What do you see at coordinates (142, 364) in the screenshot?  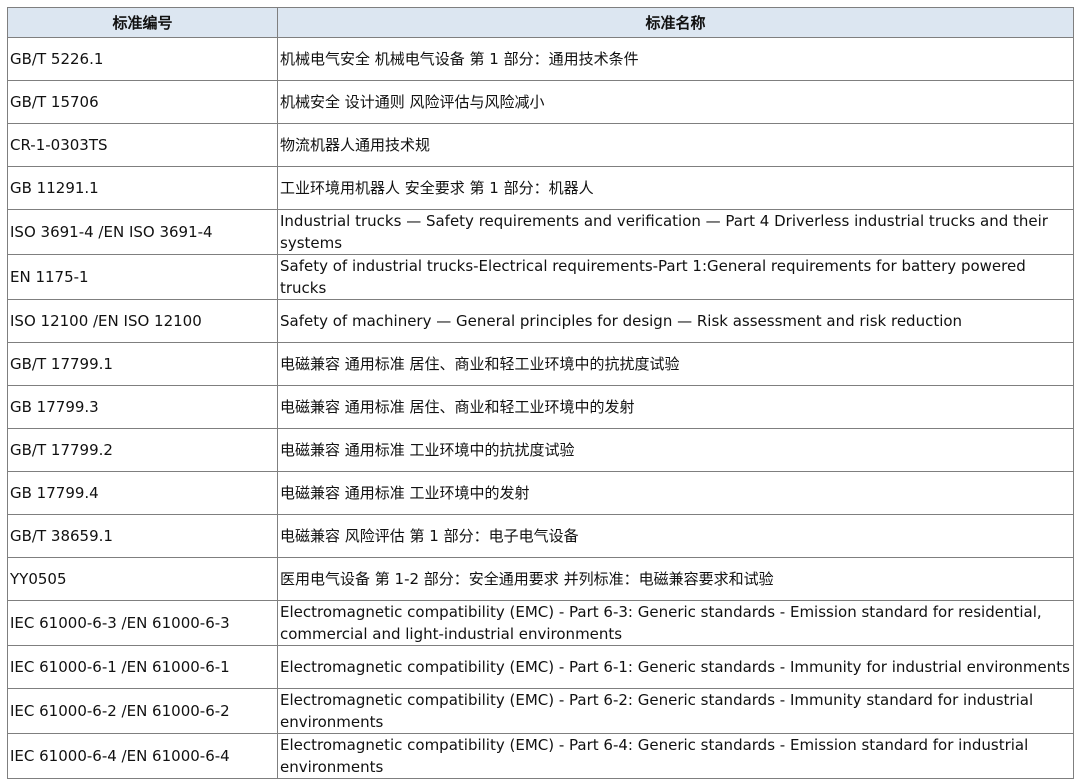 I see `standard-code: GB/T 17799.1` at bounding box center [142, 364].